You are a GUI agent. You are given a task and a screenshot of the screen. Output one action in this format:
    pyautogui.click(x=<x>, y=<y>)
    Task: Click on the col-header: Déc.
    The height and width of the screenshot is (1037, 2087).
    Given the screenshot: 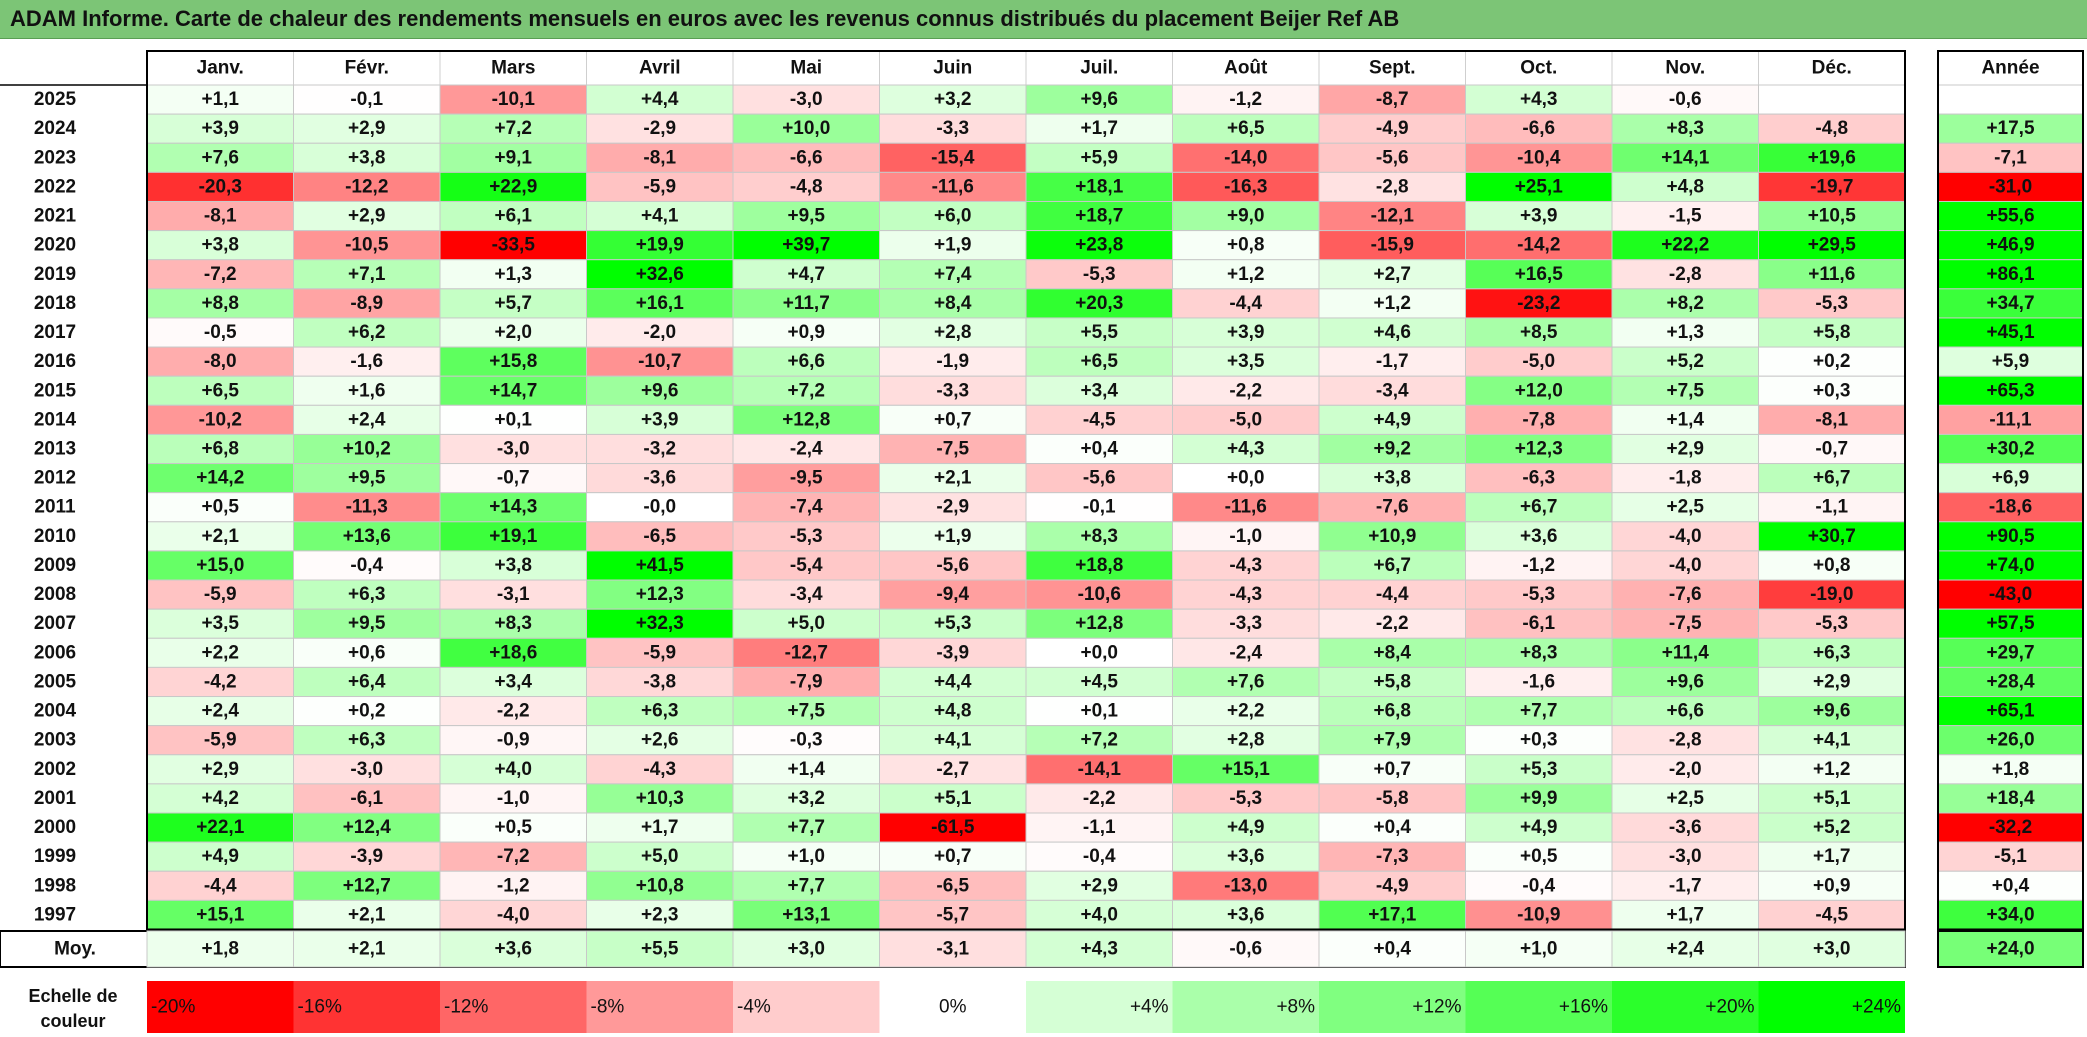 What is the action you would take?
    pyautogui.click(x=1832, y=68)
    